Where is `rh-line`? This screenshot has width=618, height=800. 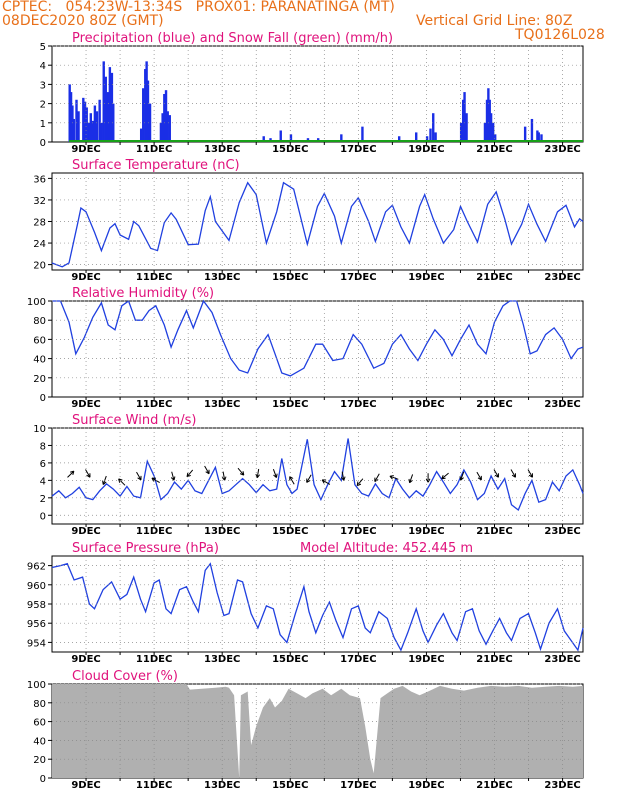 rh-line is located at coordinates (318, 338).